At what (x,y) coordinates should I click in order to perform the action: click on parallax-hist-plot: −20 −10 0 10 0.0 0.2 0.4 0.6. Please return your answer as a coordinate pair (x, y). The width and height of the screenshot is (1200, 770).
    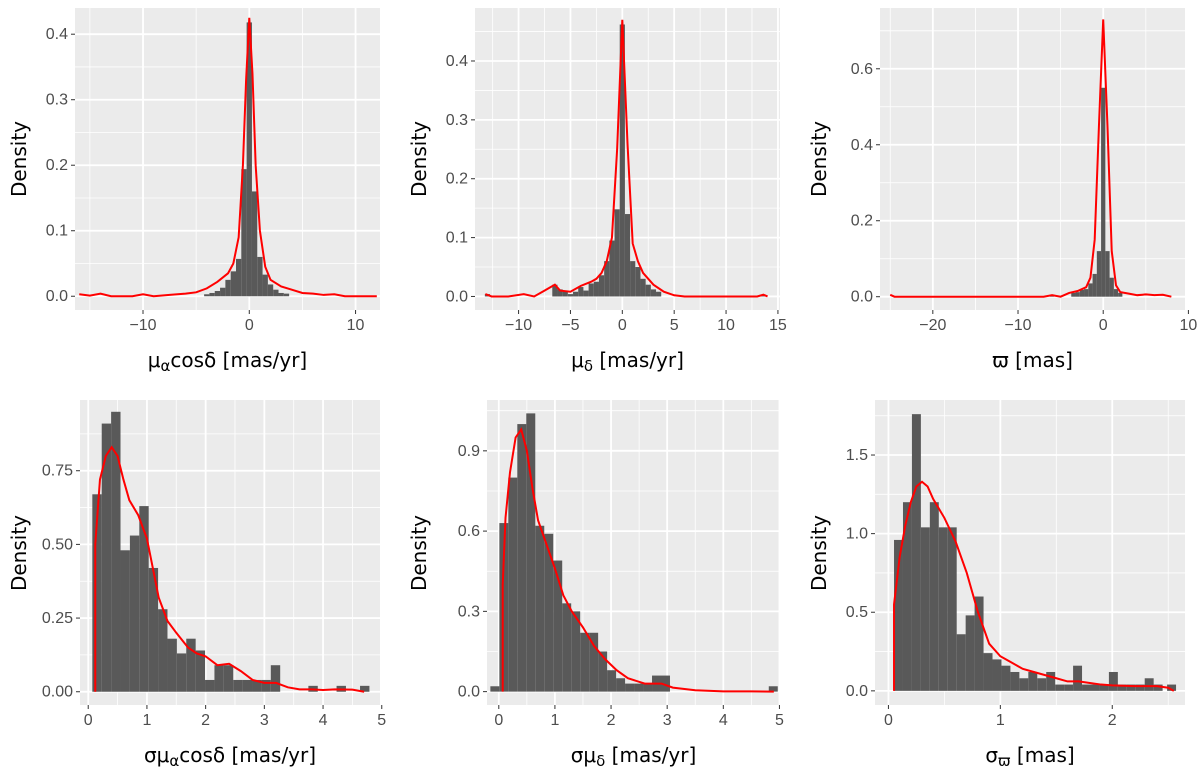
    Looking at the image, I should click on (1024, 171).